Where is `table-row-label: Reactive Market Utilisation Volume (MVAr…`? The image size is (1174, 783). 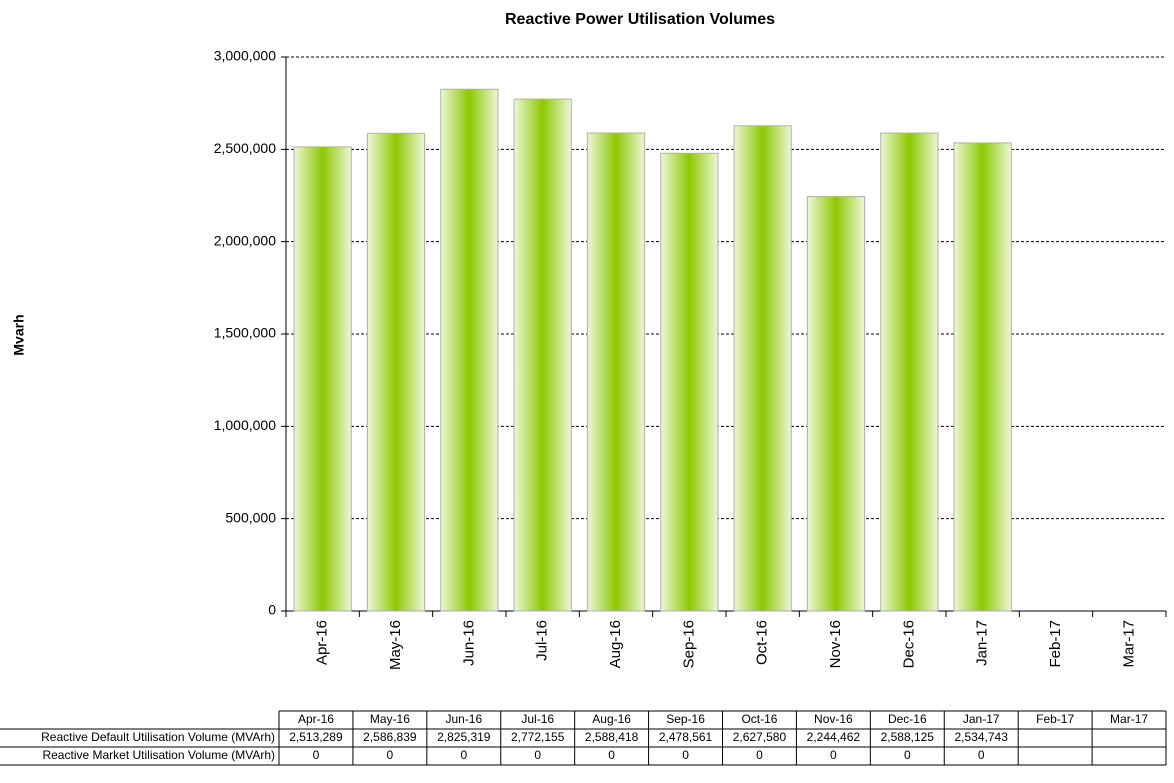 table-row-label: Reactive Market Utilisation Volume (MVAr… is located at coordinates (158, 755).